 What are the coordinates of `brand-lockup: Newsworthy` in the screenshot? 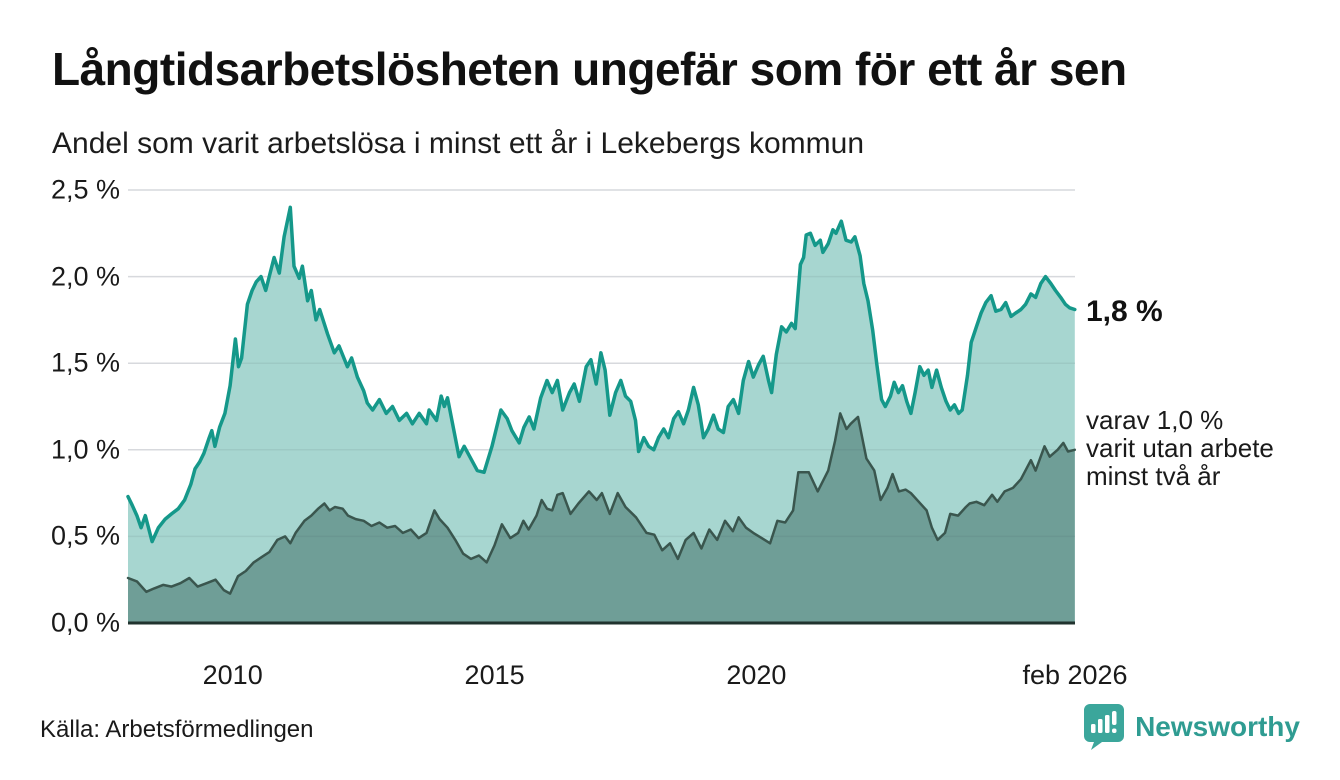 It's located at (1191, 727).